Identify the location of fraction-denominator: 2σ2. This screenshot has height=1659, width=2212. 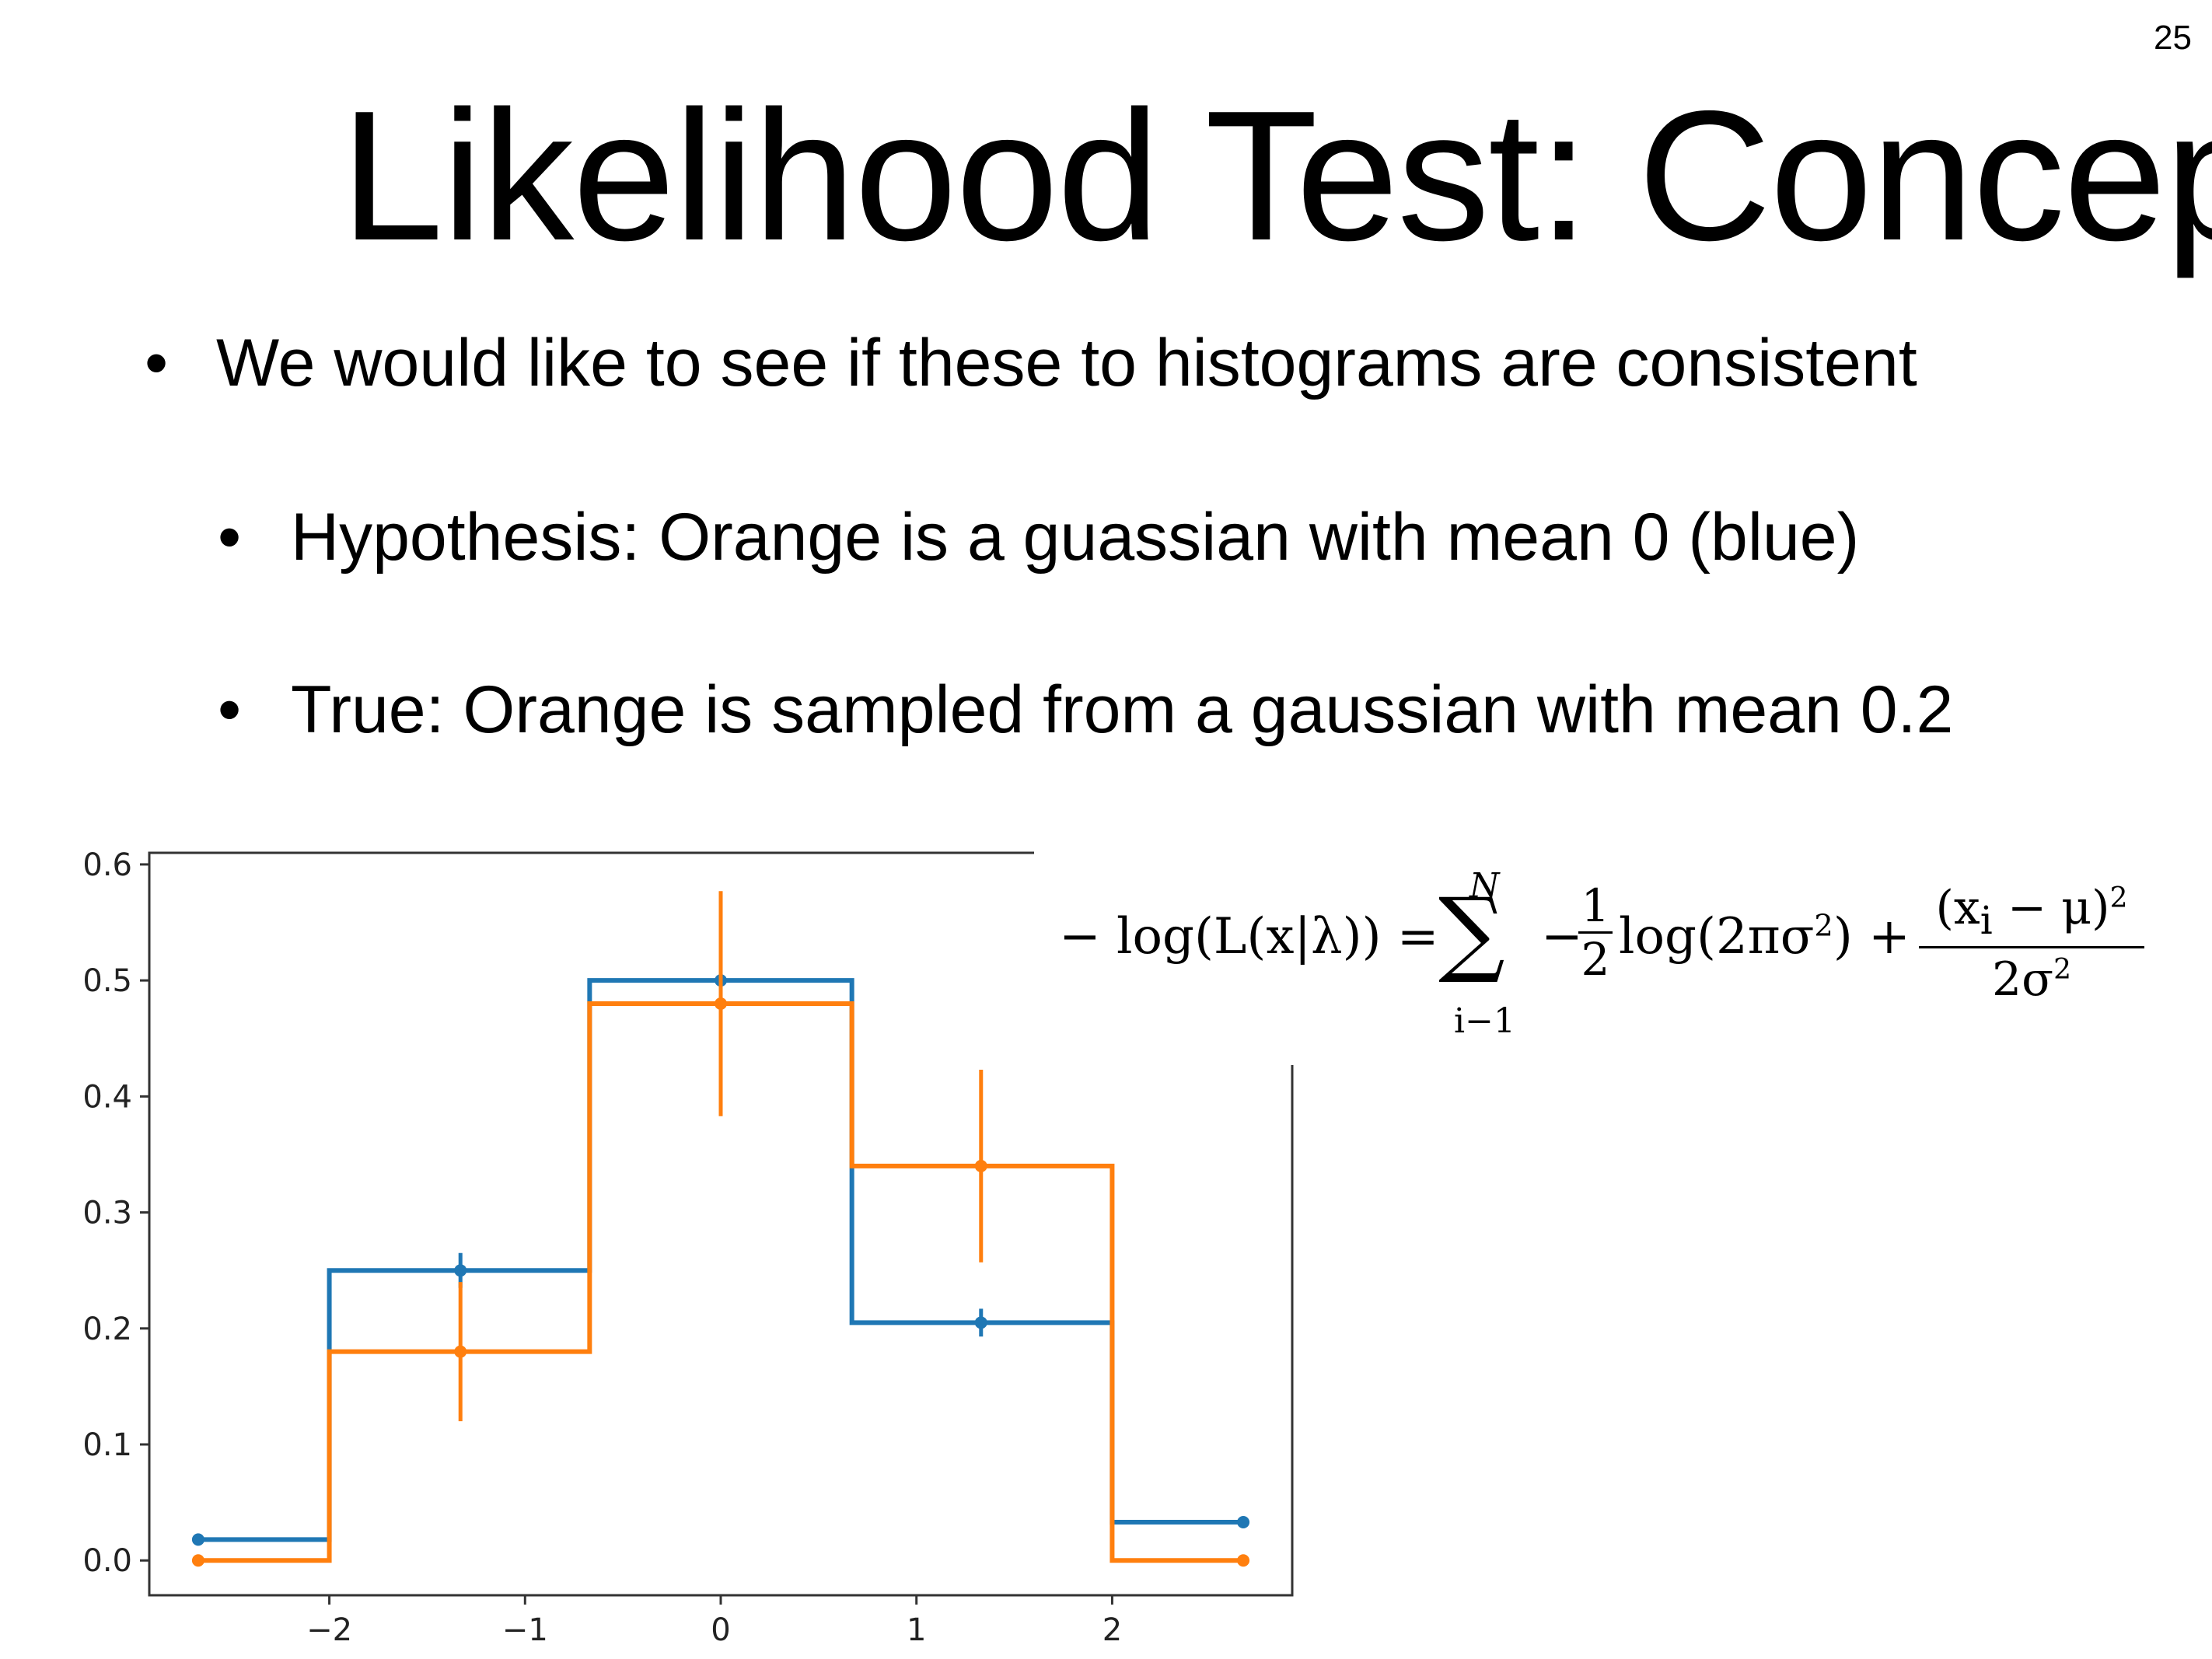
(2032, 976).